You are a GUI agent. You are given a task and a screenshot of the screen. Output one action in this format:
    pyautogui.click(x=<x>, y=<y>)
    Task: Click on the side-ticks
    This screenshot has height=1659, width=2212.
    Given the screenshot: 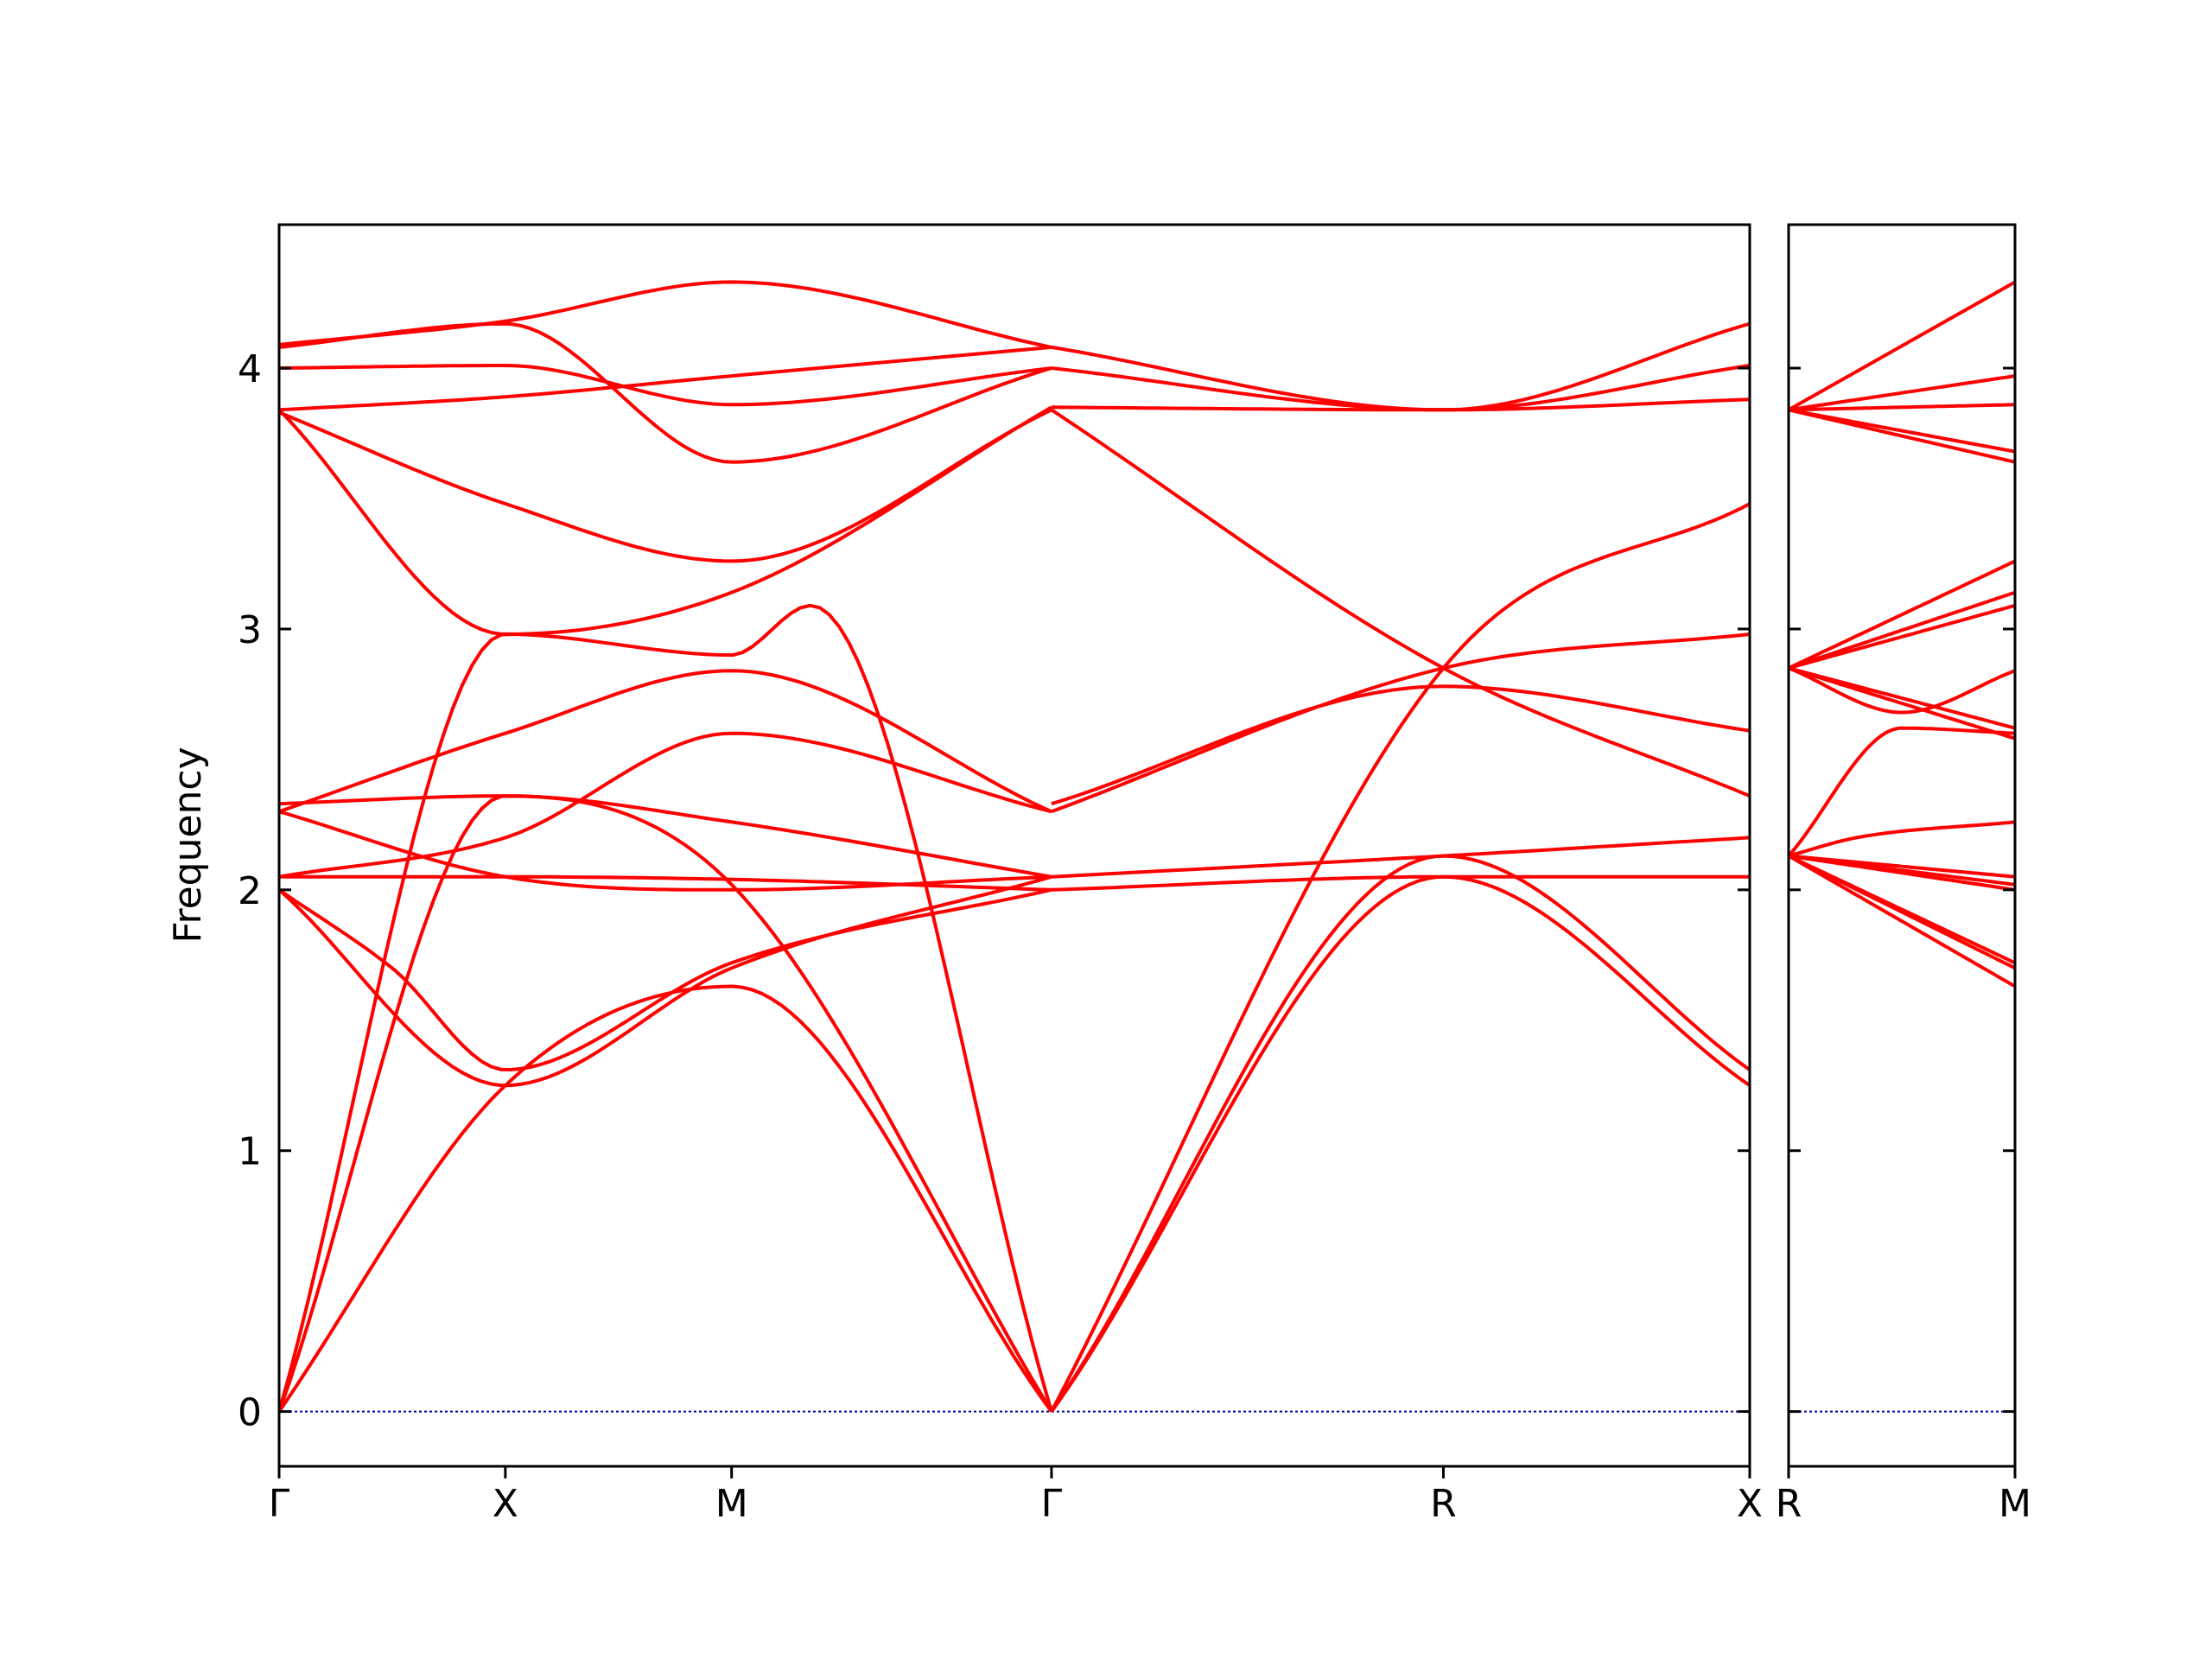 What is the action you would take?
    pyautogui.click(x=1902, y=922)
    